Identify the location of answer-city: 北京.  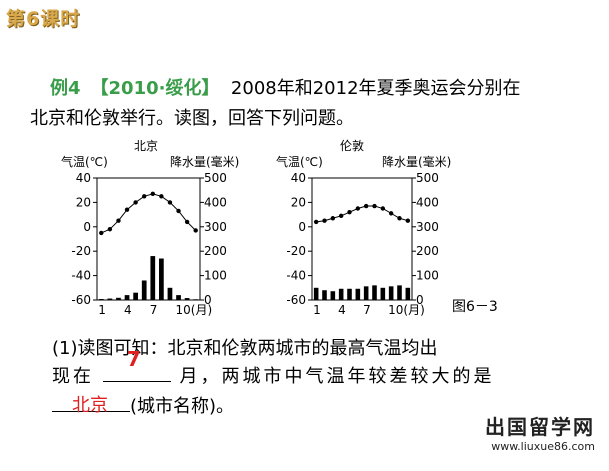
(90, 405).